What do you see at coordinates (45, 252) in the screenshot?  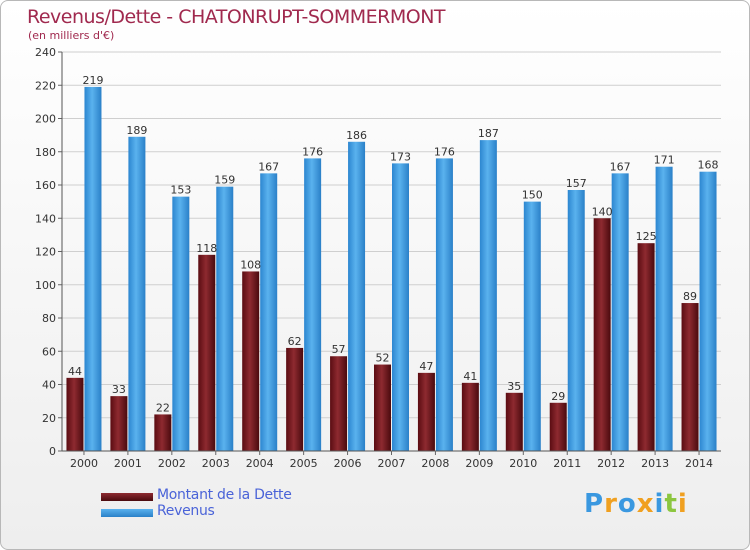 I see `y-tick-label: 120` at bounding box center [45, 252].